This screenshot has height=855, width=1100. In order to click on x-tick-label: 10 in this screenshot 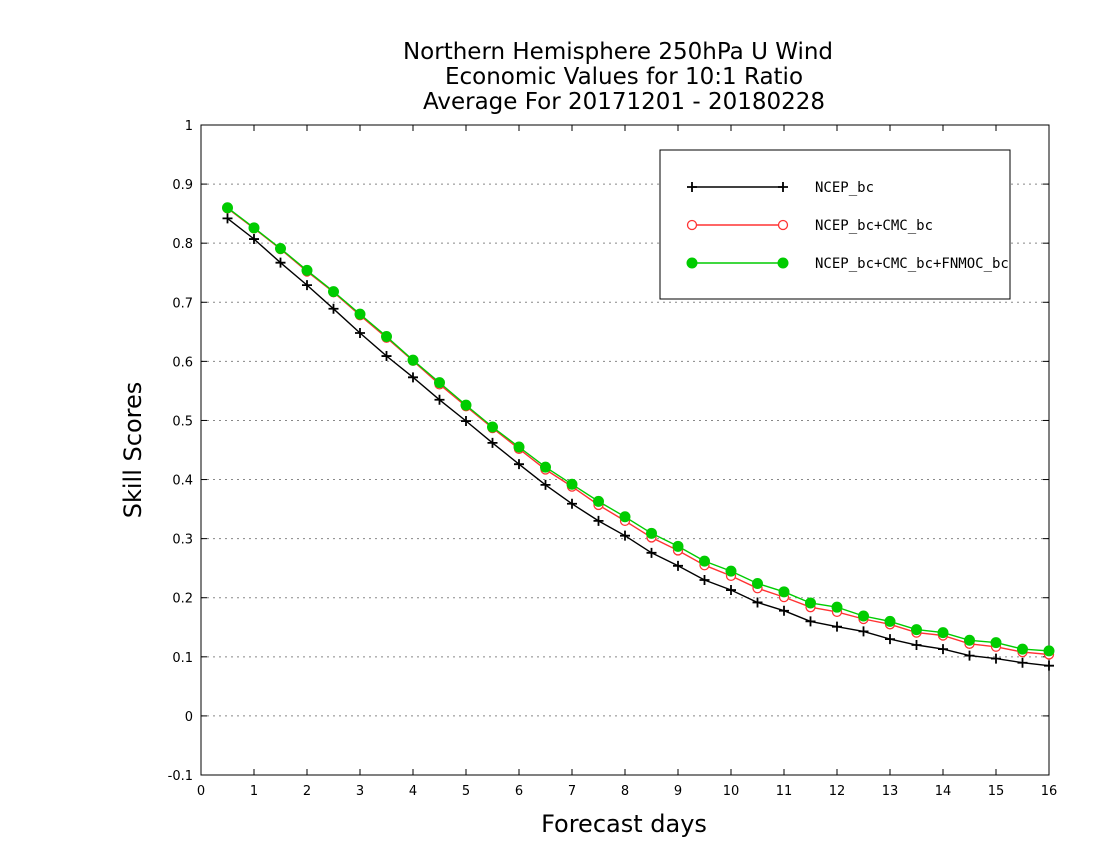, I will do `click(731, 791)`.